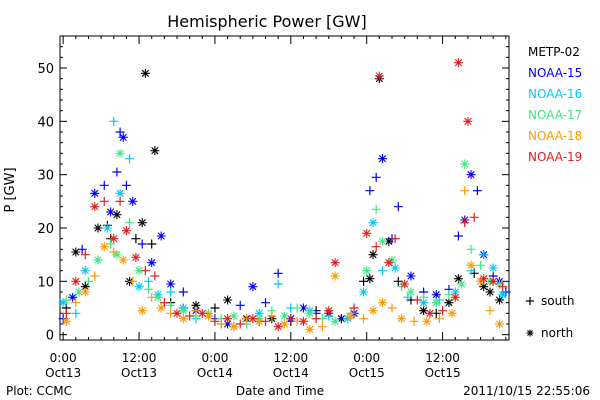  I want to click on marker-legend-entry: south, so click(550, 301).